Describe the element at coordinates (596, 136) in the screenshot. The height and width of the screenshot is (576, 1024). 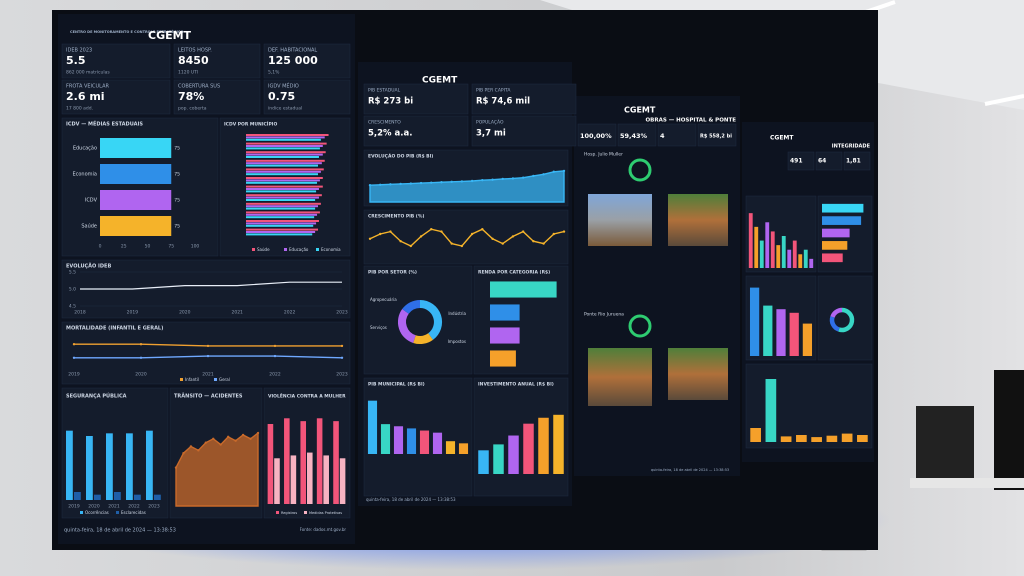
I see `kpi-value: 100,00%` at that location.